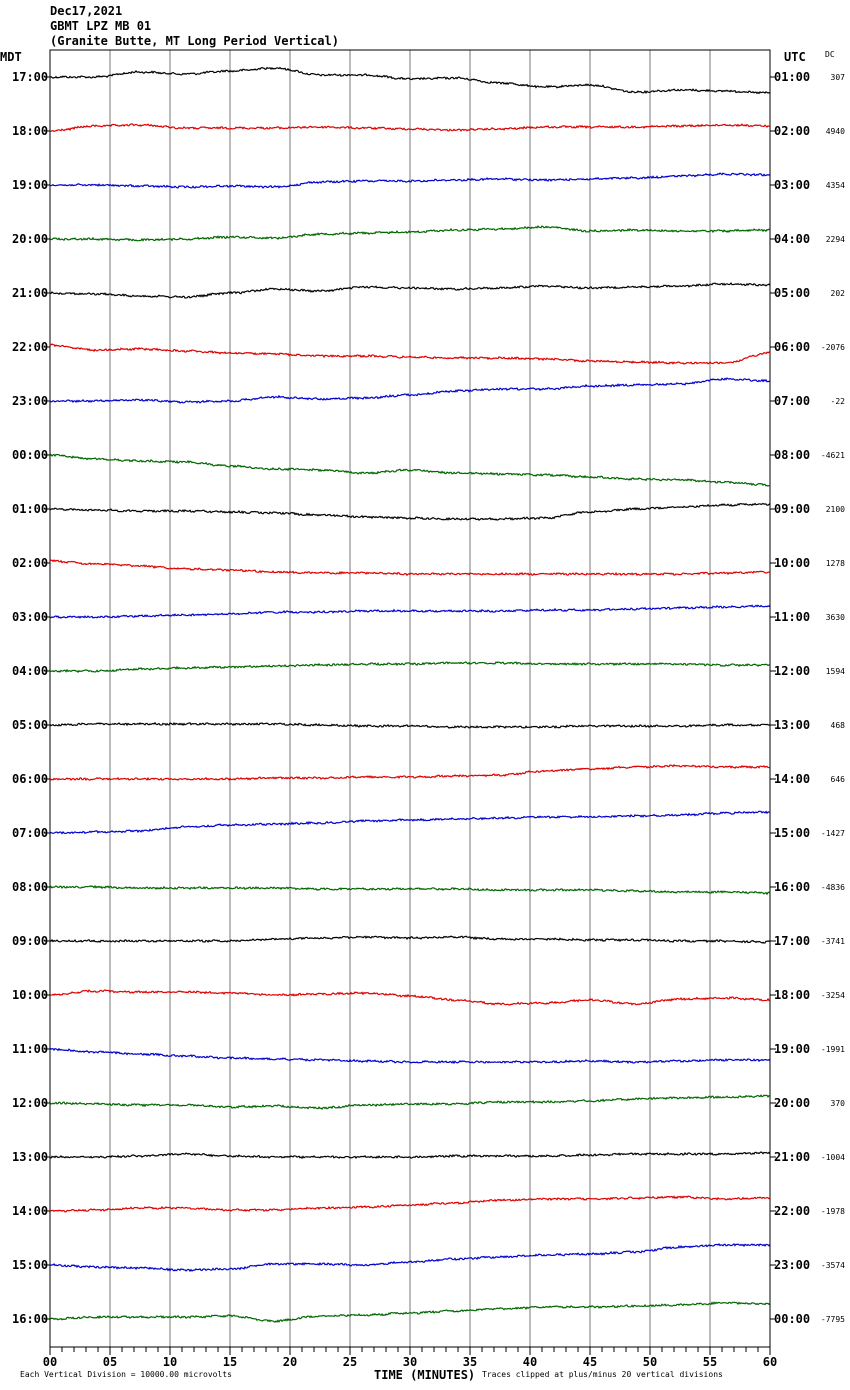  What do you see at coordinates (792, 1103) in the screenshot?
I see `utc-hour-label: 20:00` at bounding box center [792, 1103].